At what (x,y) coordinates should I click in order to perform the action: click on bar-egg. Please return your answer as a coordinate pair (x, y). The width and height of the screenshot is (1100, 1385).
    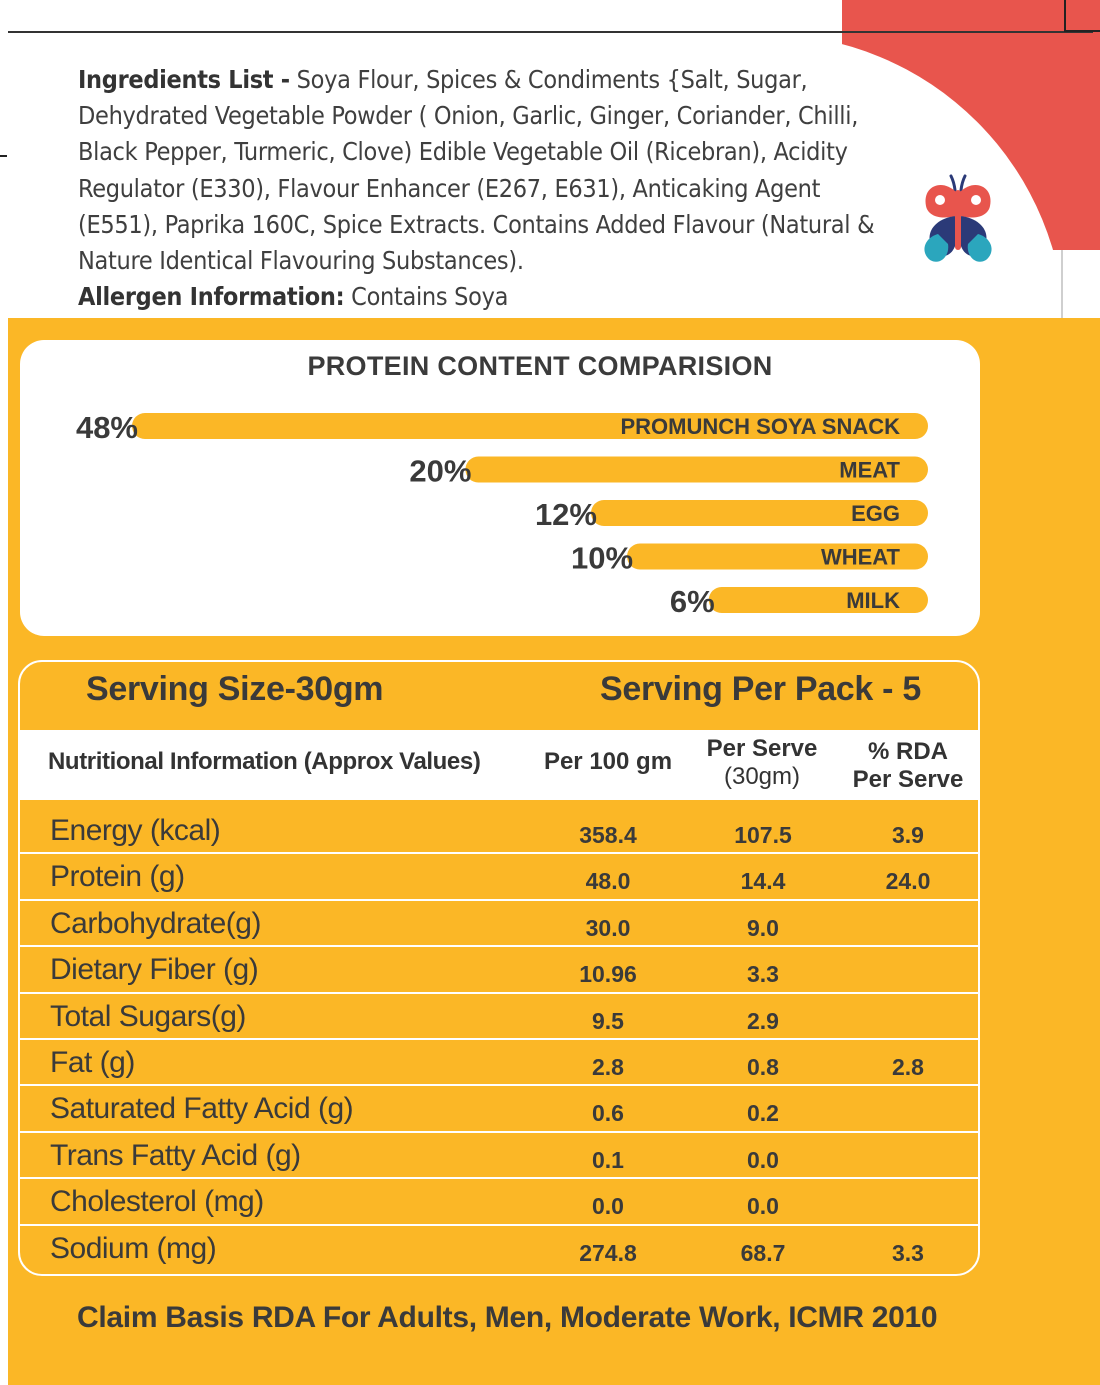
    Looking at the image, I should click on (759, 513).